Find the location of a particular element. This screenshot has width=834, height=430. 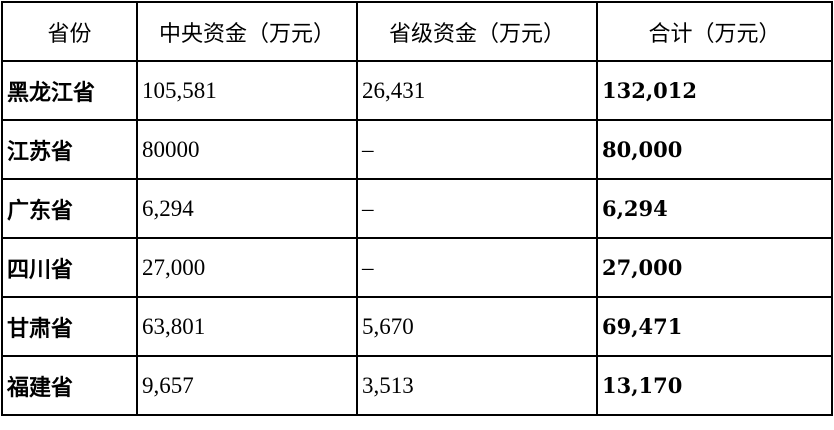

table-row: 广东省 6,294–6,294 is located at coordinates (417, 208).